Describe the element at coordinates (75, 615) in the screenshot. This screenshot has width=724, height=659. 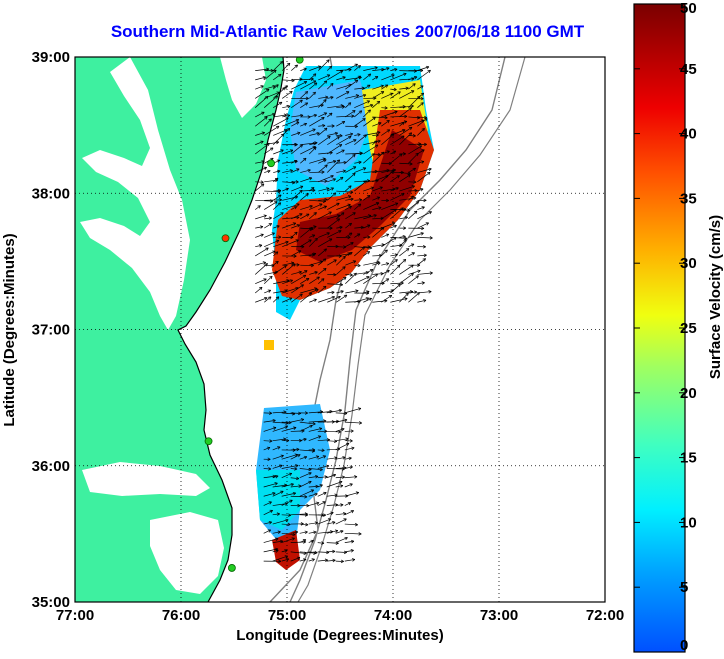
I see `x-tick-label: 77:00` at that location.